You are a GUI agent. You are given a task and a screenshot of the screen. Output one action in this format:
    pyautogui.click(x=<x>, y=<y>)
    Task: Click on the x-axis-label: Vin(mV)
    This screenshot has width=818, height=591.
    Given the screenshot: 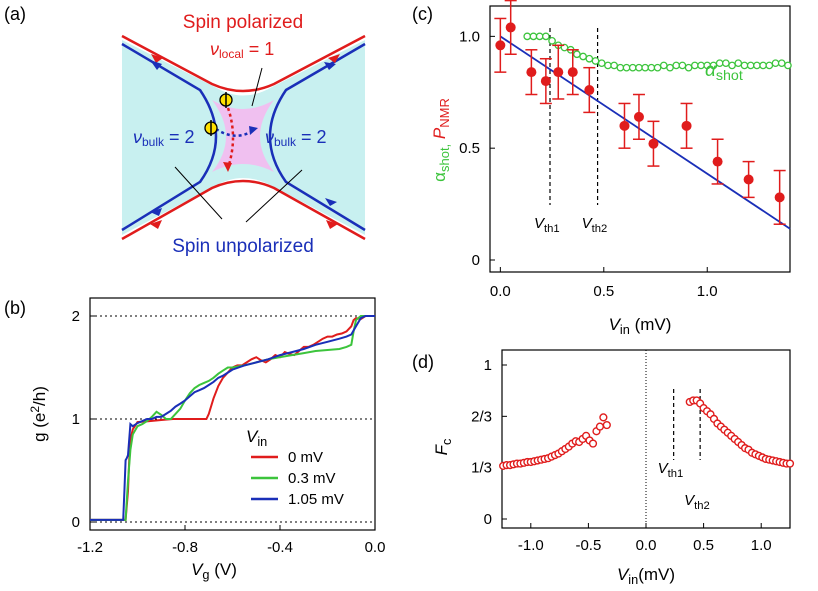 What is the action you would take?
    pyautogui.click(x=646, y=576)
    